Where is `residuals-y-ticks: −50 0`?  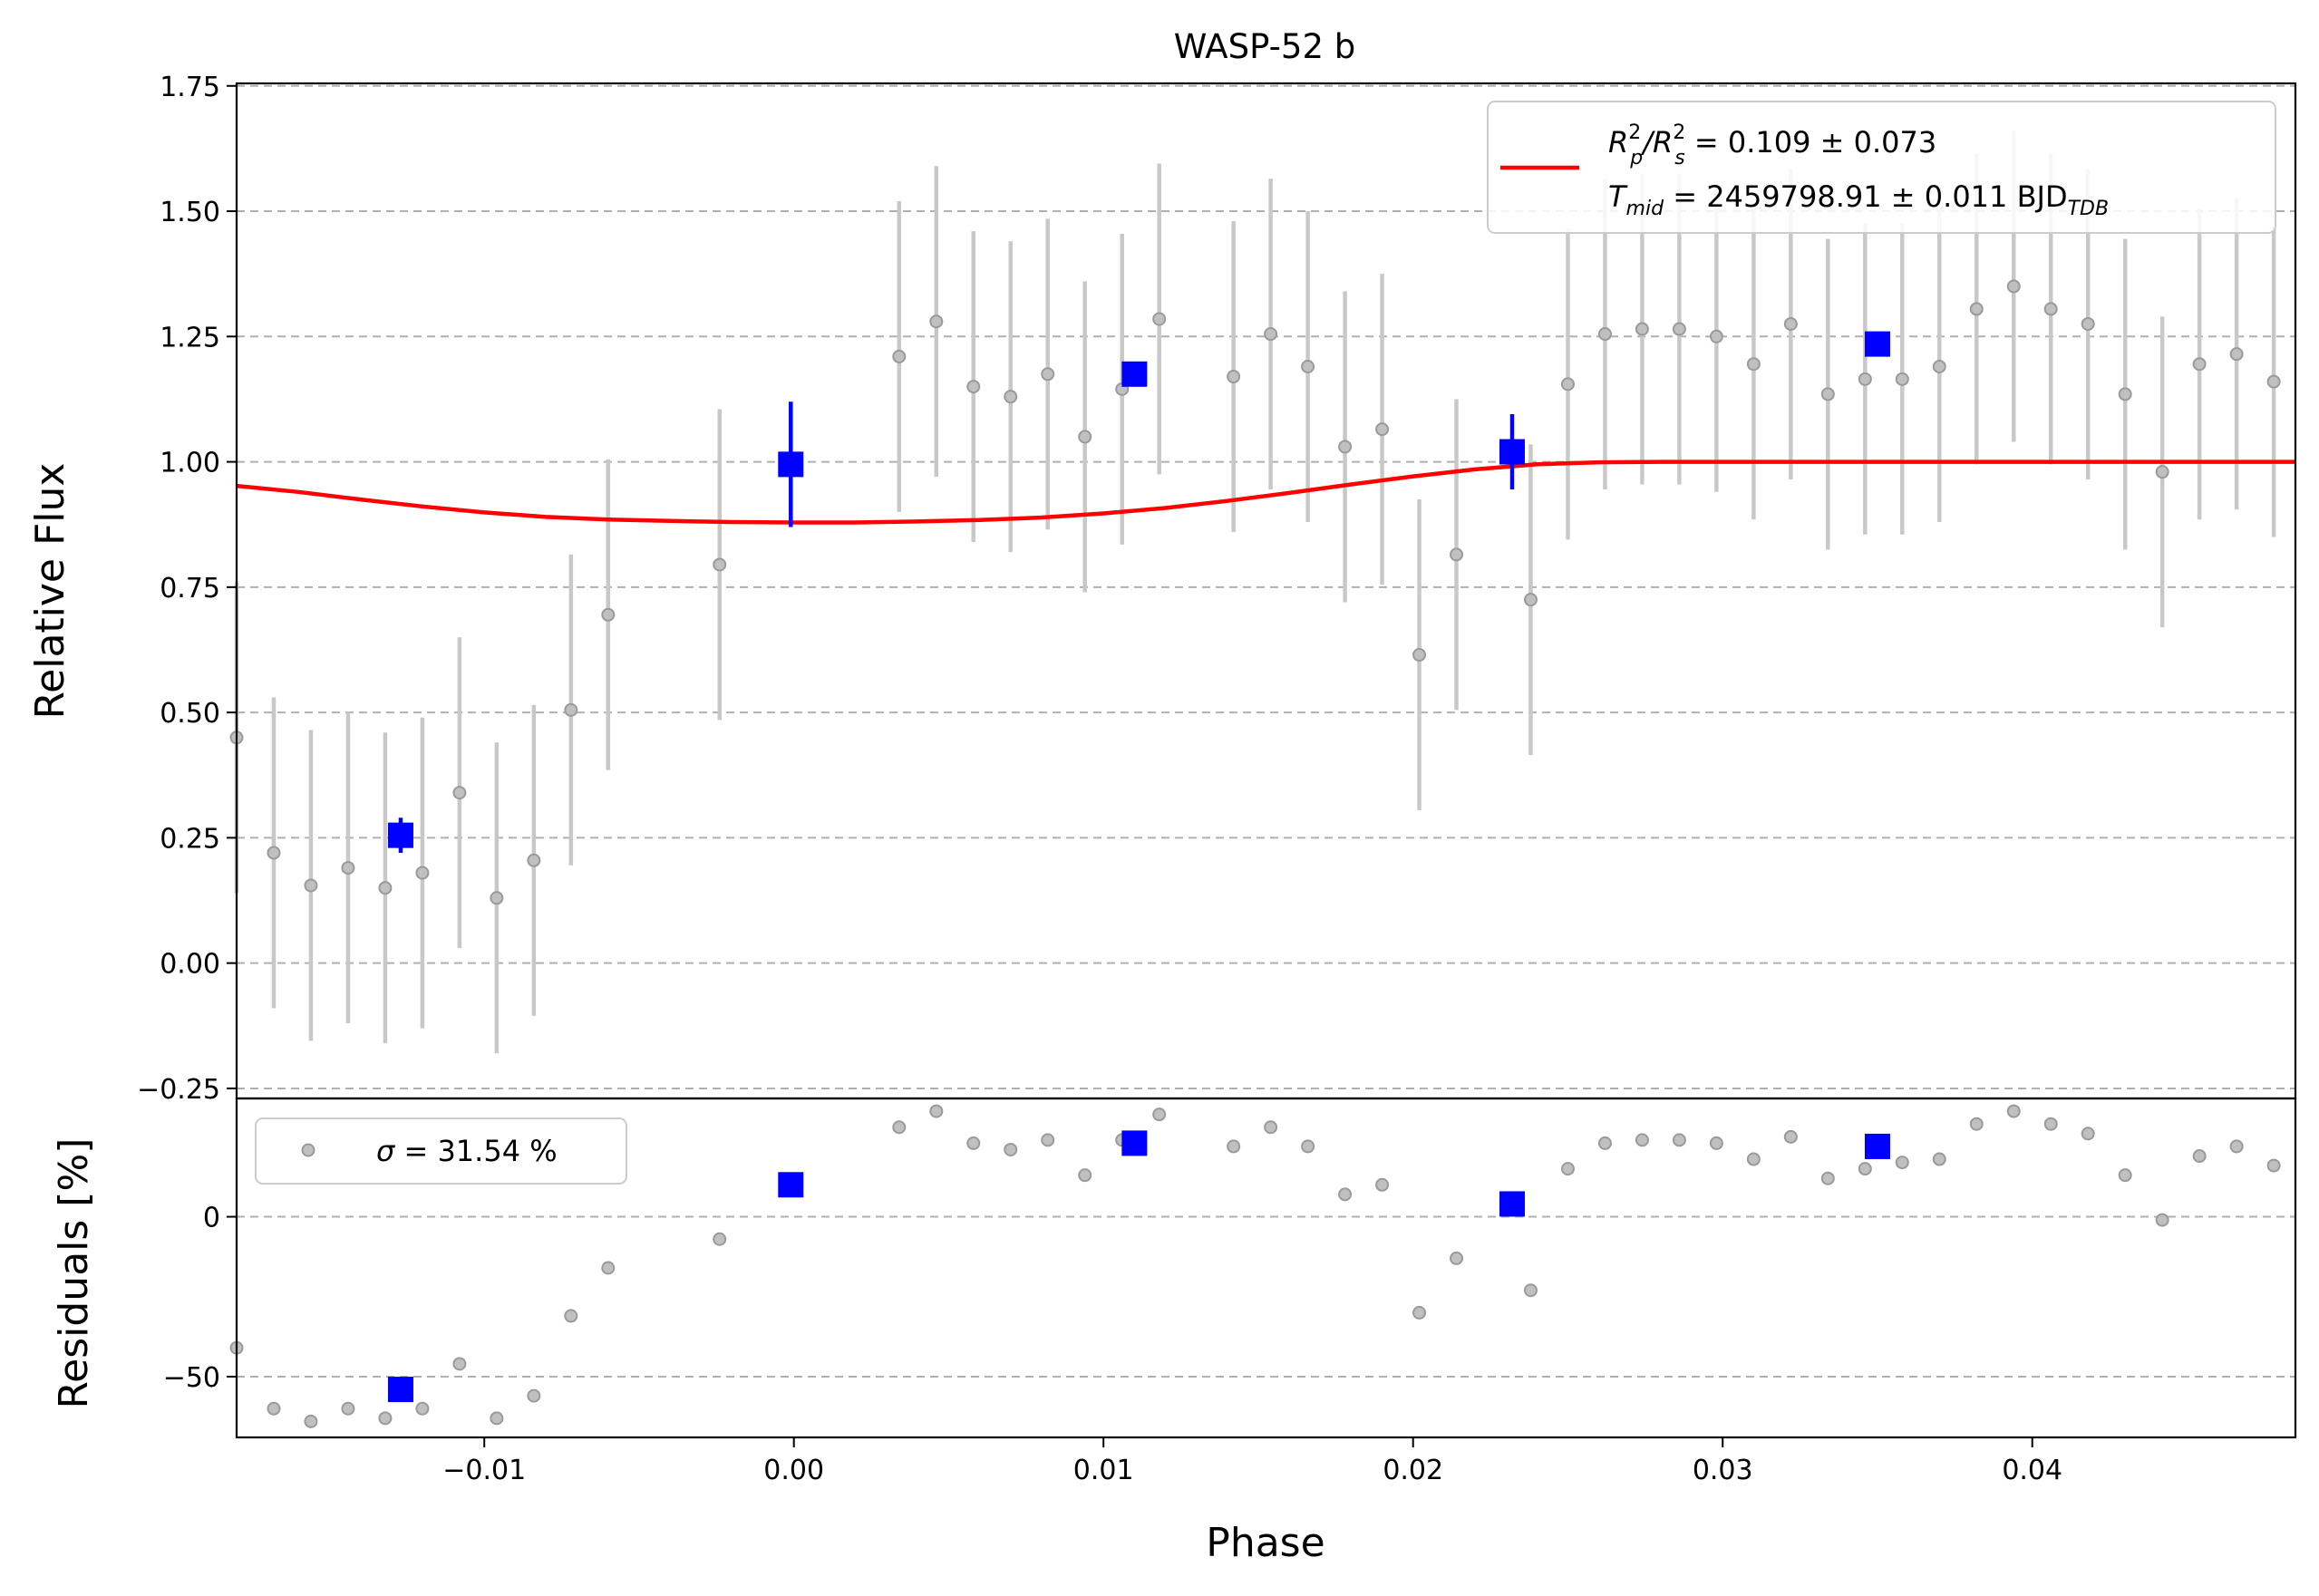 residuals-y-ticks: −50 0 is located at coordinates (200, 1298).